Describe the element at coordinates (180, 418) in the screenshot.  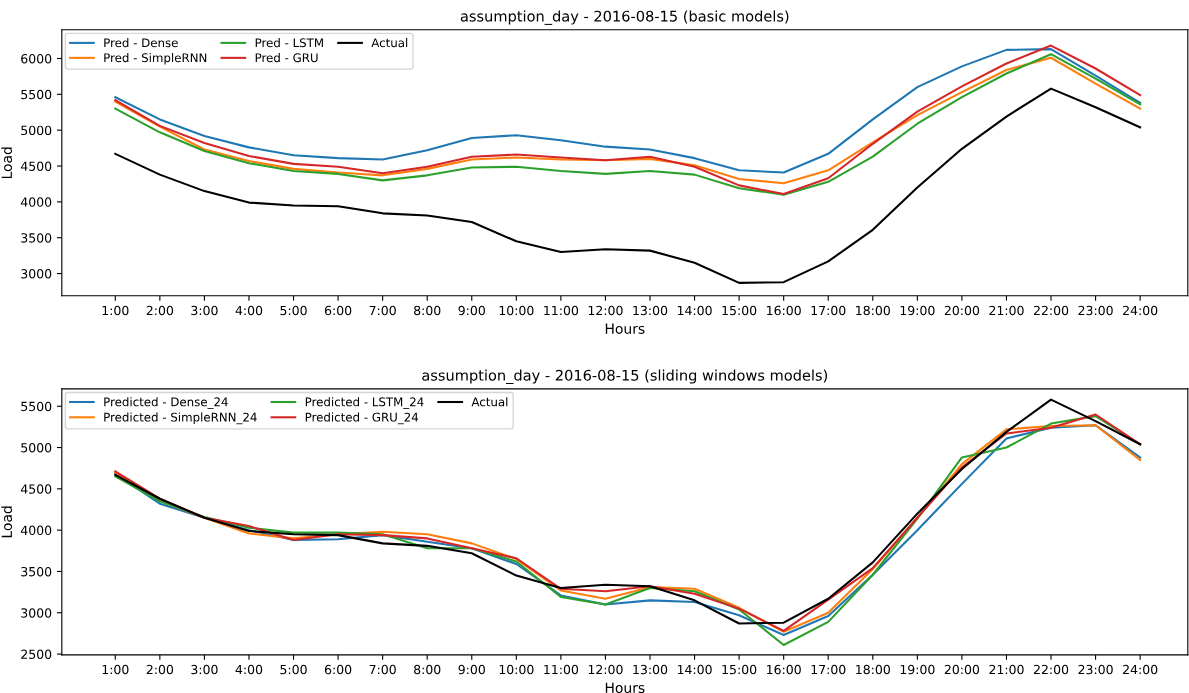
I see `legend-label: Predicted - SimpleRNN_24` at that location.